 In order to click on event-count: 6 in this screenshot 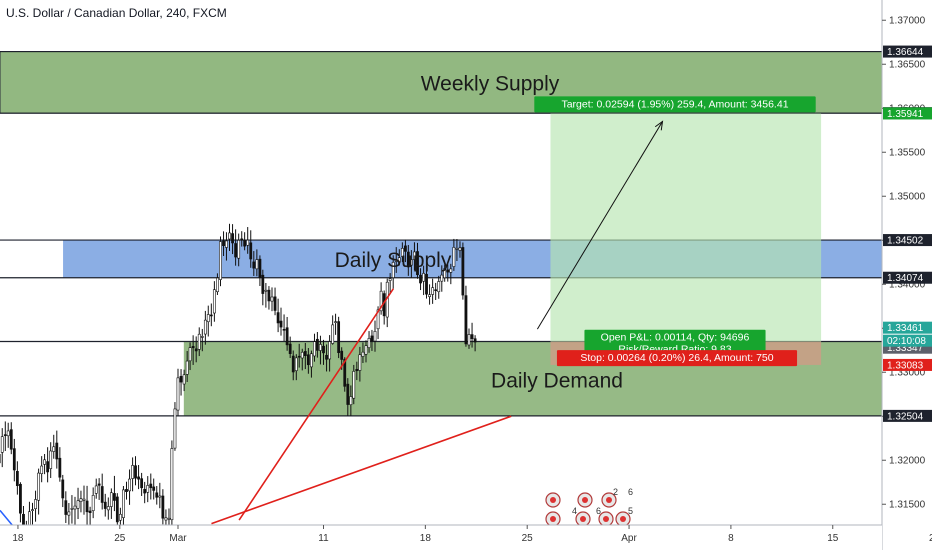, I will do `click(598, 511)`.